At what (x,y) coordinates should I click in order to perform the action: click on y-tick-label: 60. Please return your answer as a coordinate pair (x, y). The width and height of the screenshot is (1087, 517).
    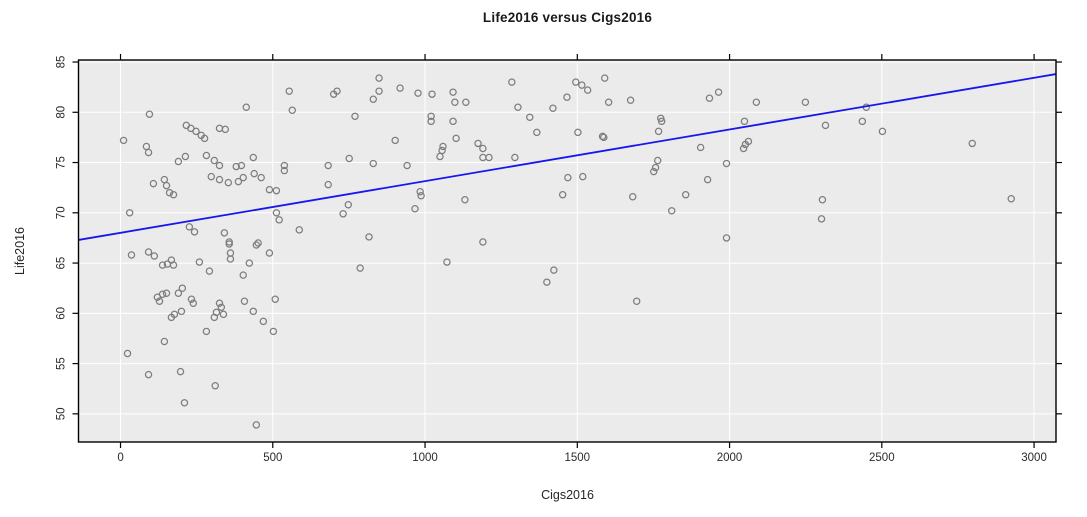
    Looking at the image, I should click on (62, 313).